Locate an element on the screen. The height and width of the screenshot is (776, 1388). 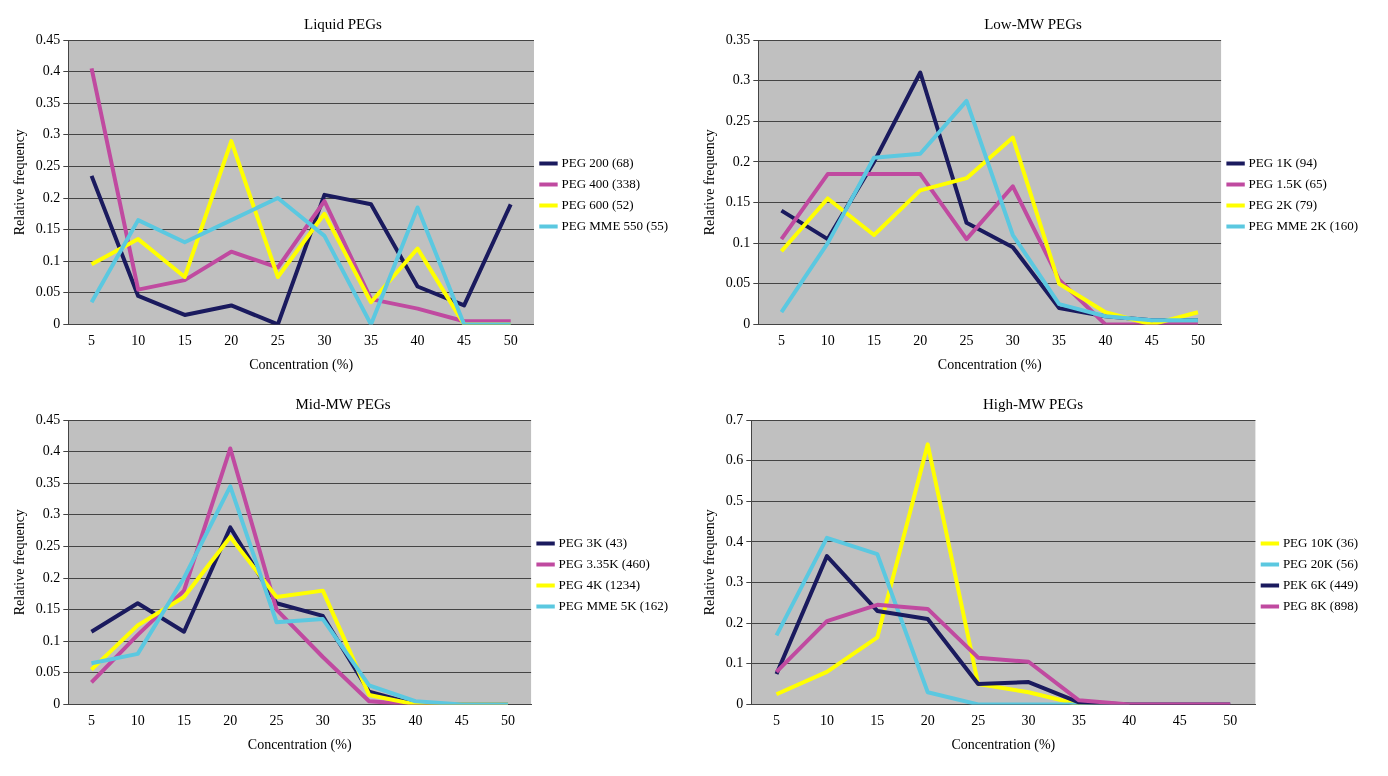
legend-label: PEG 10K (36) is located at coordinates (1320, 542).